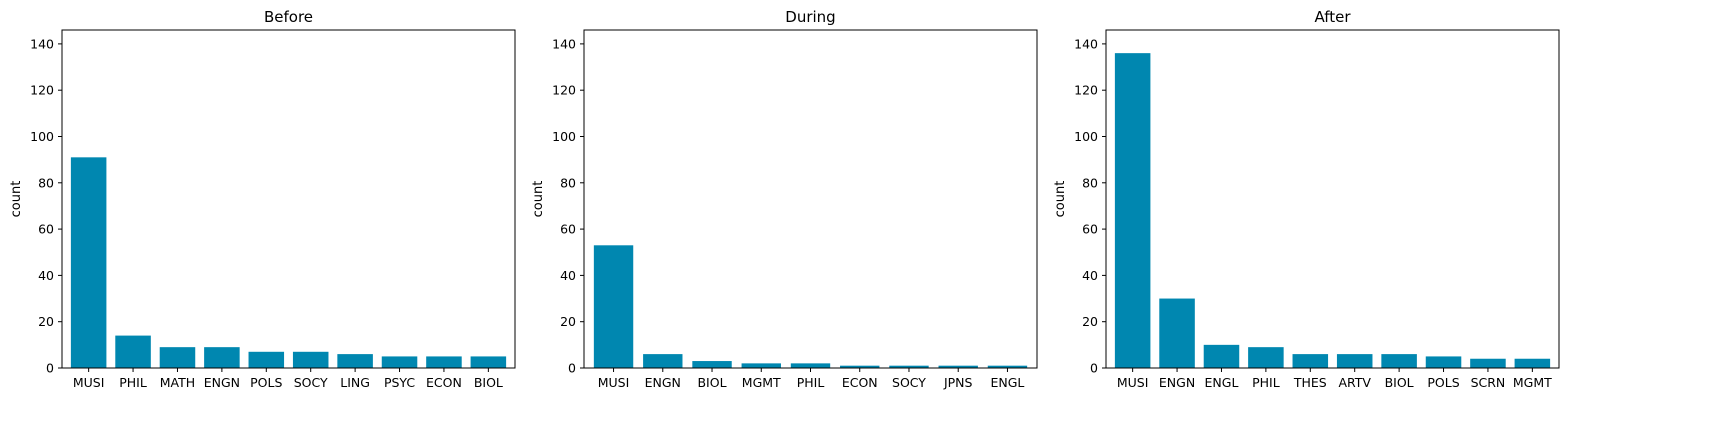 This screenshot has height=439, width=1713. Describe the element at coordinates (355, 382) in the screenshot. I see `x-tick-label: LING` at that location.